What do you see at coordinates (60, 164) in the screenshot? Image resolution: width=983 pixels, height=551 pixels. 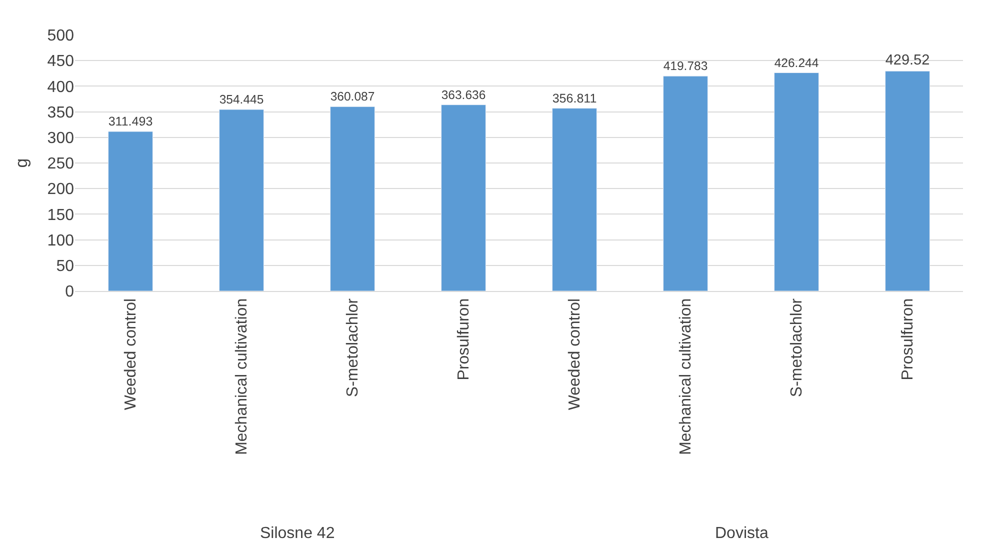 I see `y-tick-label: 250` at bounding box center [60, 164].